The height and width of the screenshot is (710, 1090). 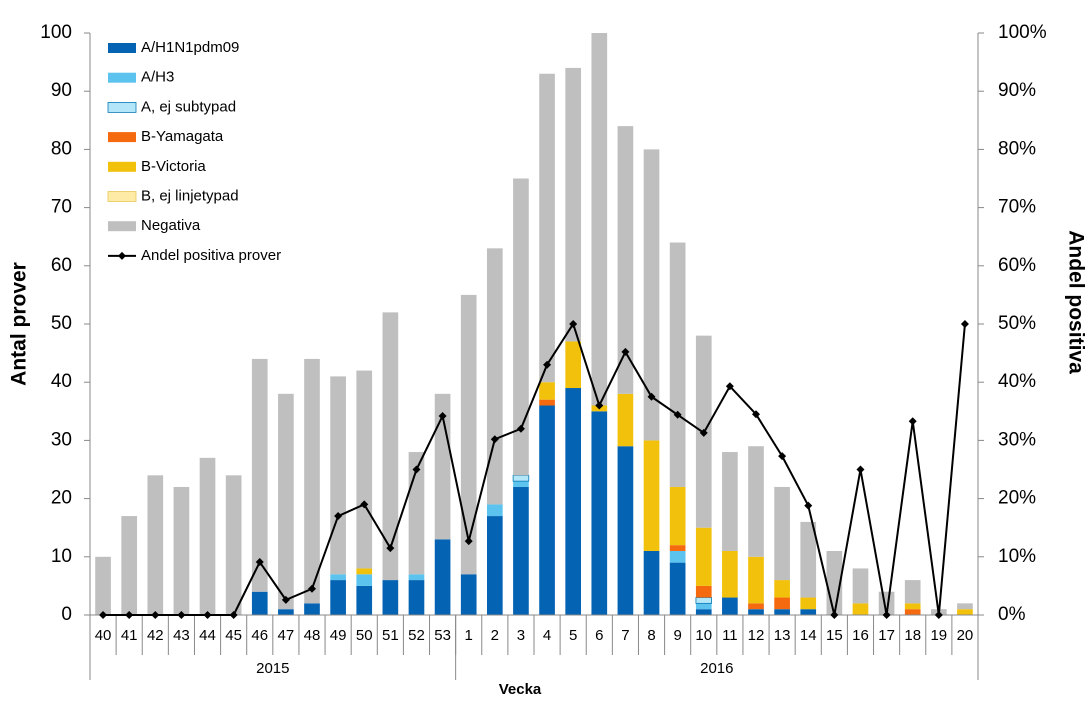 What do you see at coordinates (312, 635) in the screenshot?
I see `x-tick-label: 48` at bounding box center [312, 635].